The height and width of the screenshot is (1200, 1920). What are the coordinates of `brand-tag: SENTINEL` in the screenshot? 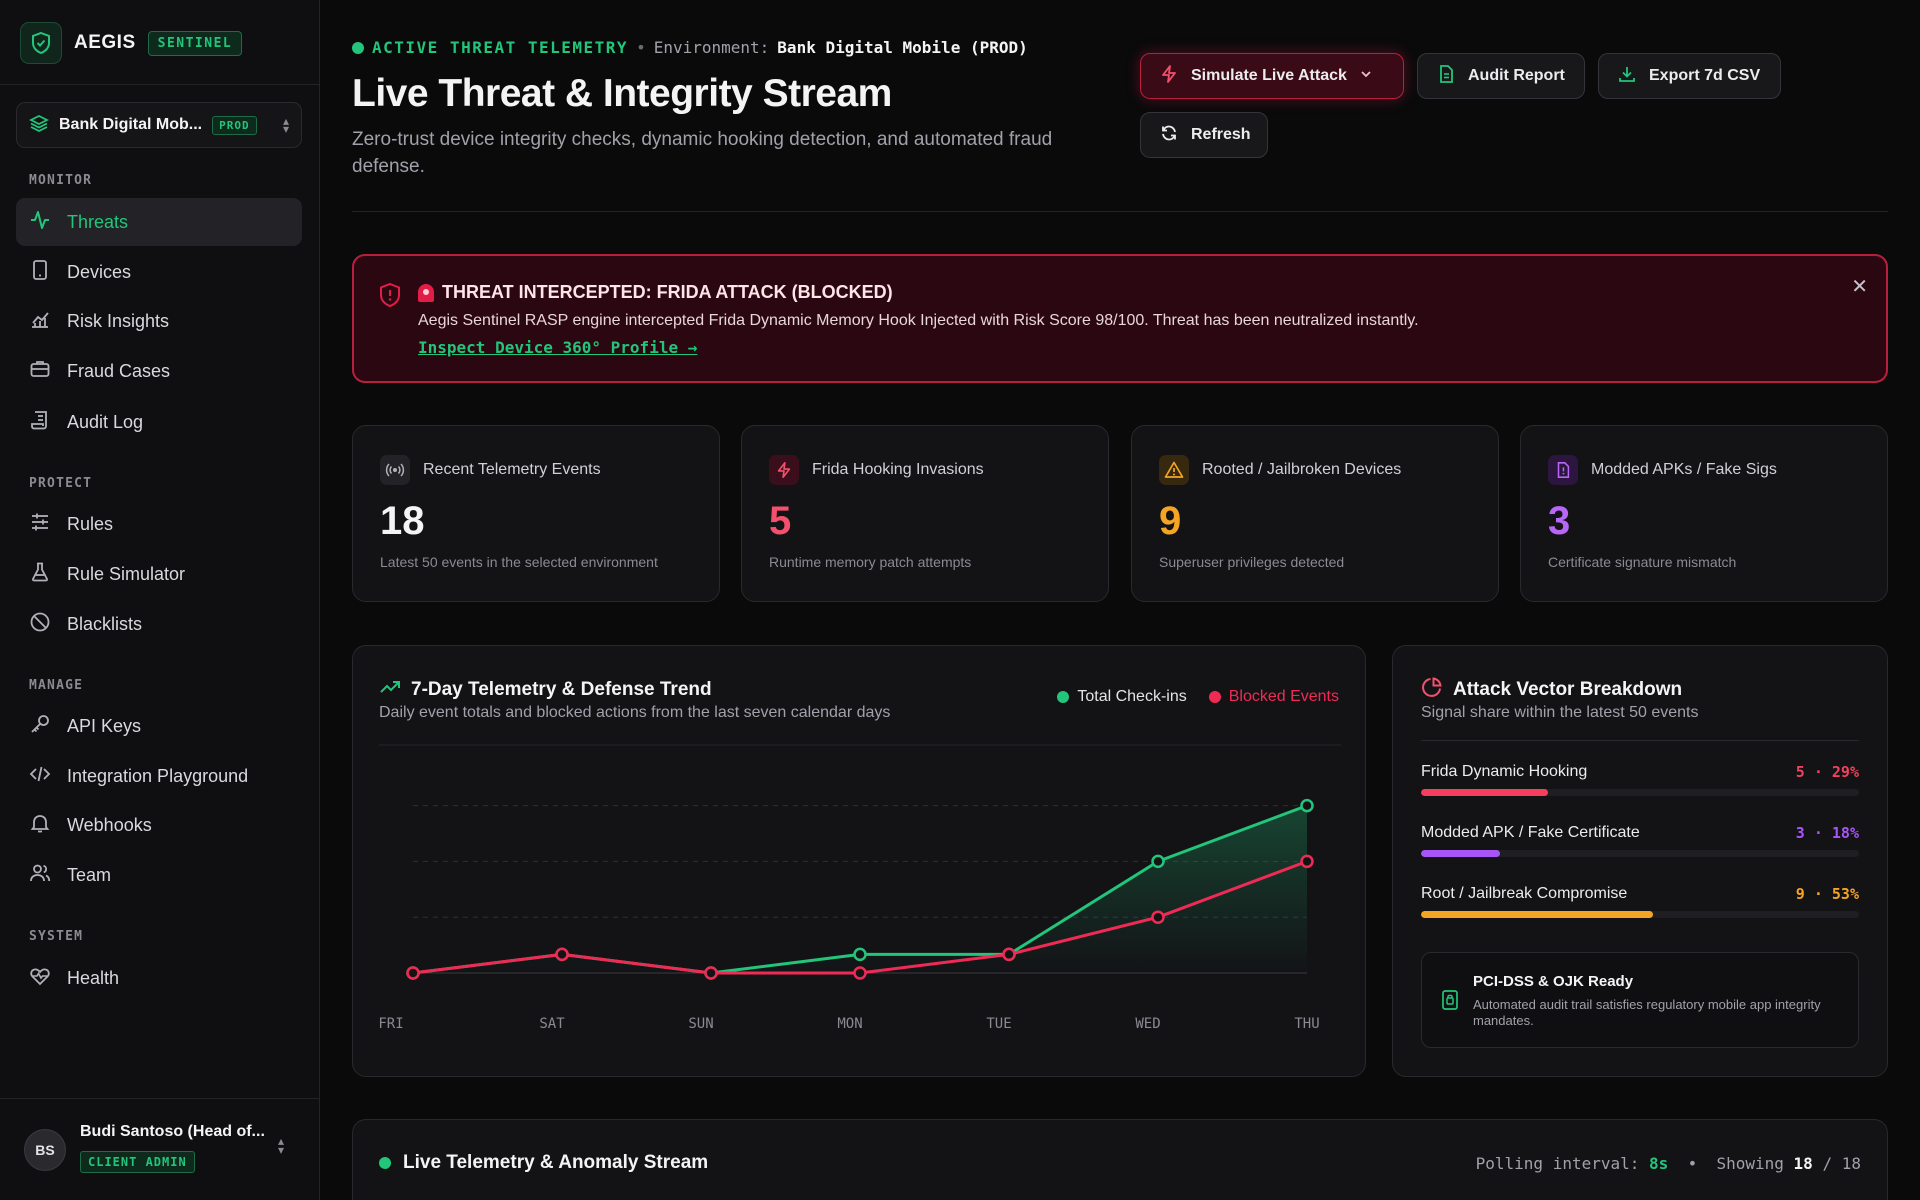 It's located at (195, 43).